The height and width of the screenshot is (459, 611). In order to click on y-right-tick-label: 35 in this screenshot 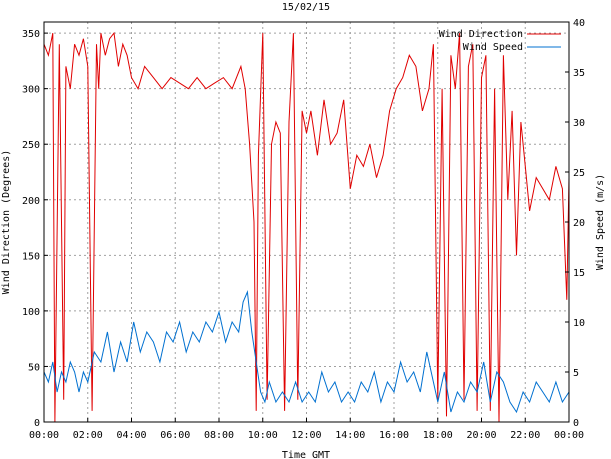, I will do `click(579, 73)`.